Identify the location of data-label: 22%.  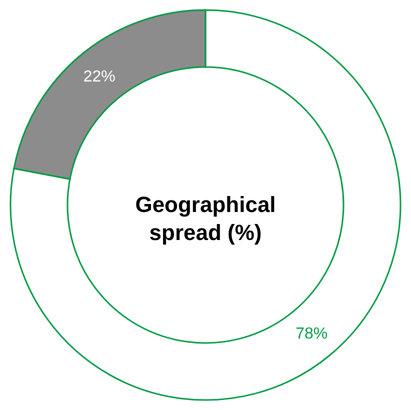
(99, 77).